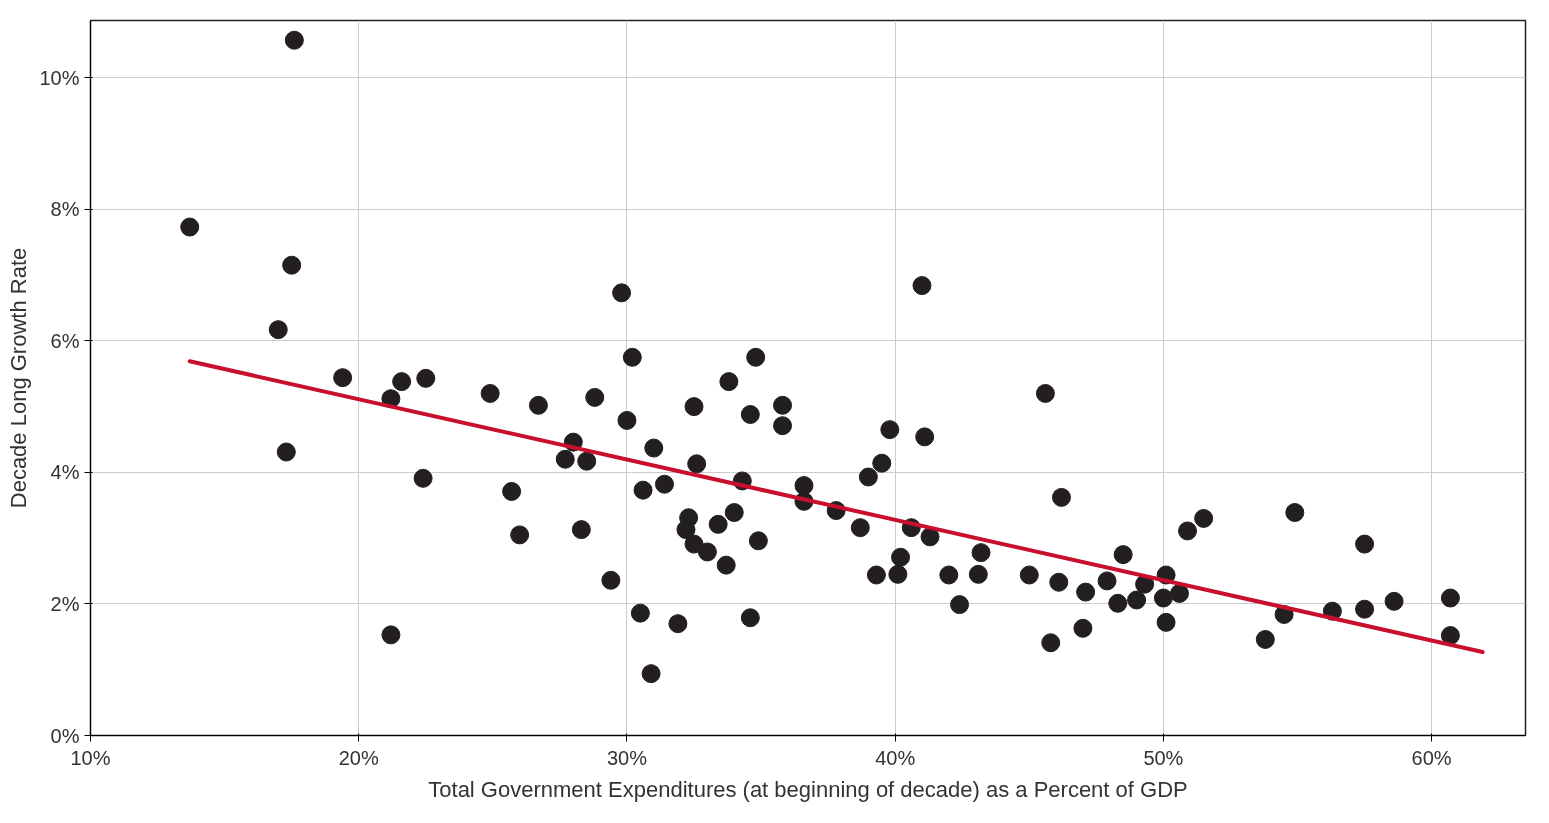 The height and width of the screenshot is (823, 1549). I want to click on y-tick-label: 10%, so click(59, 77).